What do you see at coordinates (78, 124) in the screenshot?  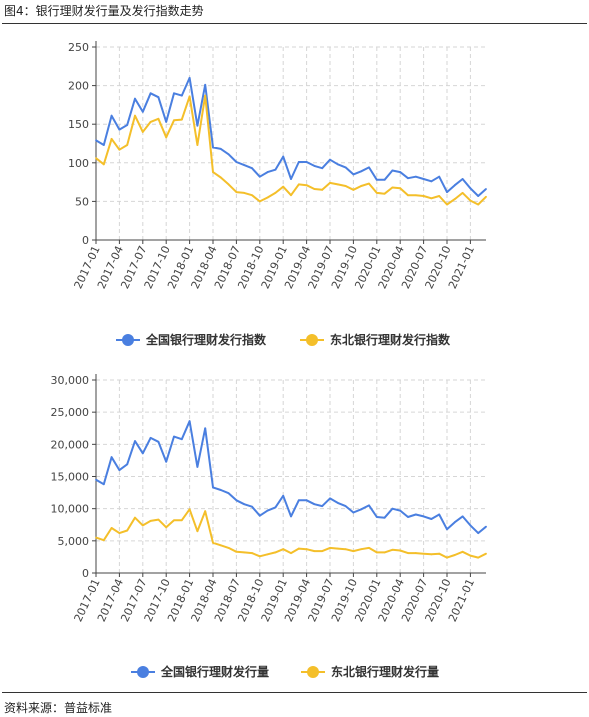 I see `y-tick-label: 150` at bounding box center [78, 124].